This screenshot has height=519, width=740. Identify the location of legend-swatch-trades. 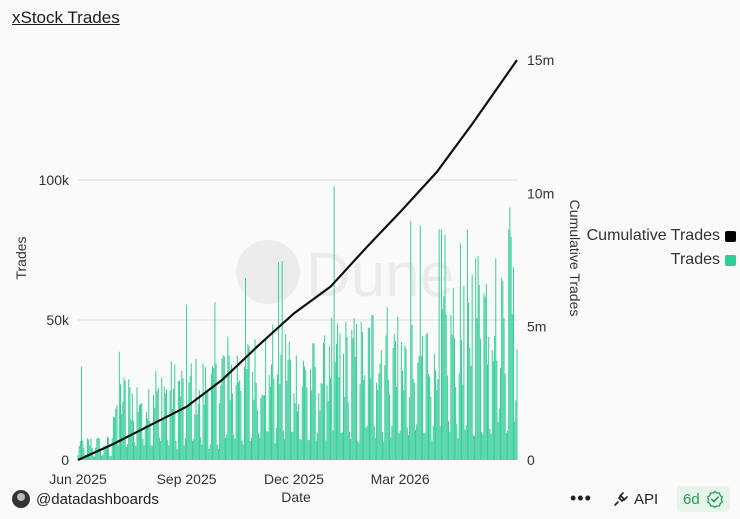
(730, 260).